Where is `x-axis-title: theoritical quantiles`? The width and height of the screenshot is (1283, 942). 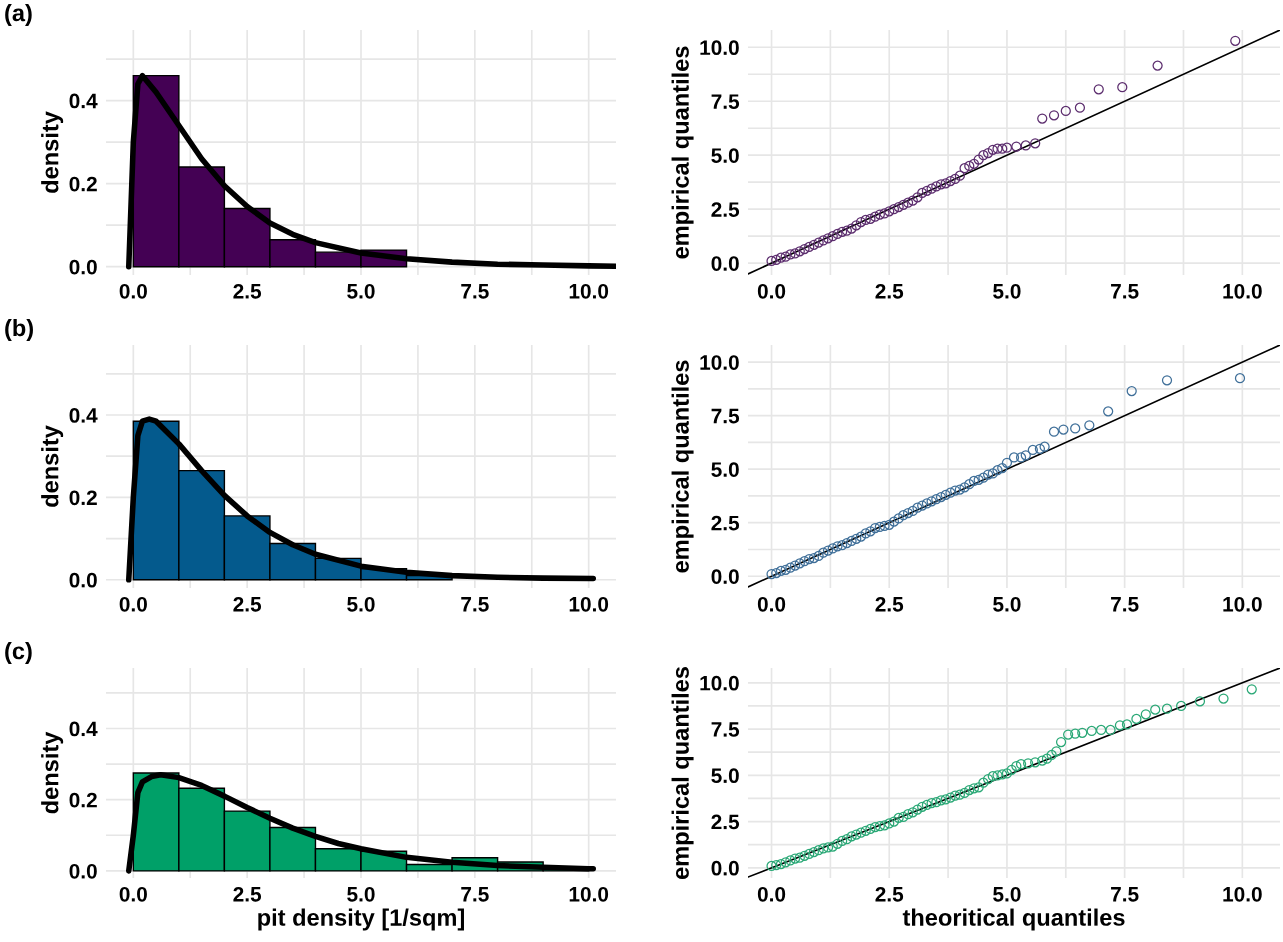
x-axis-title: theoritical quantiles is located at coordinates (1013, 919).